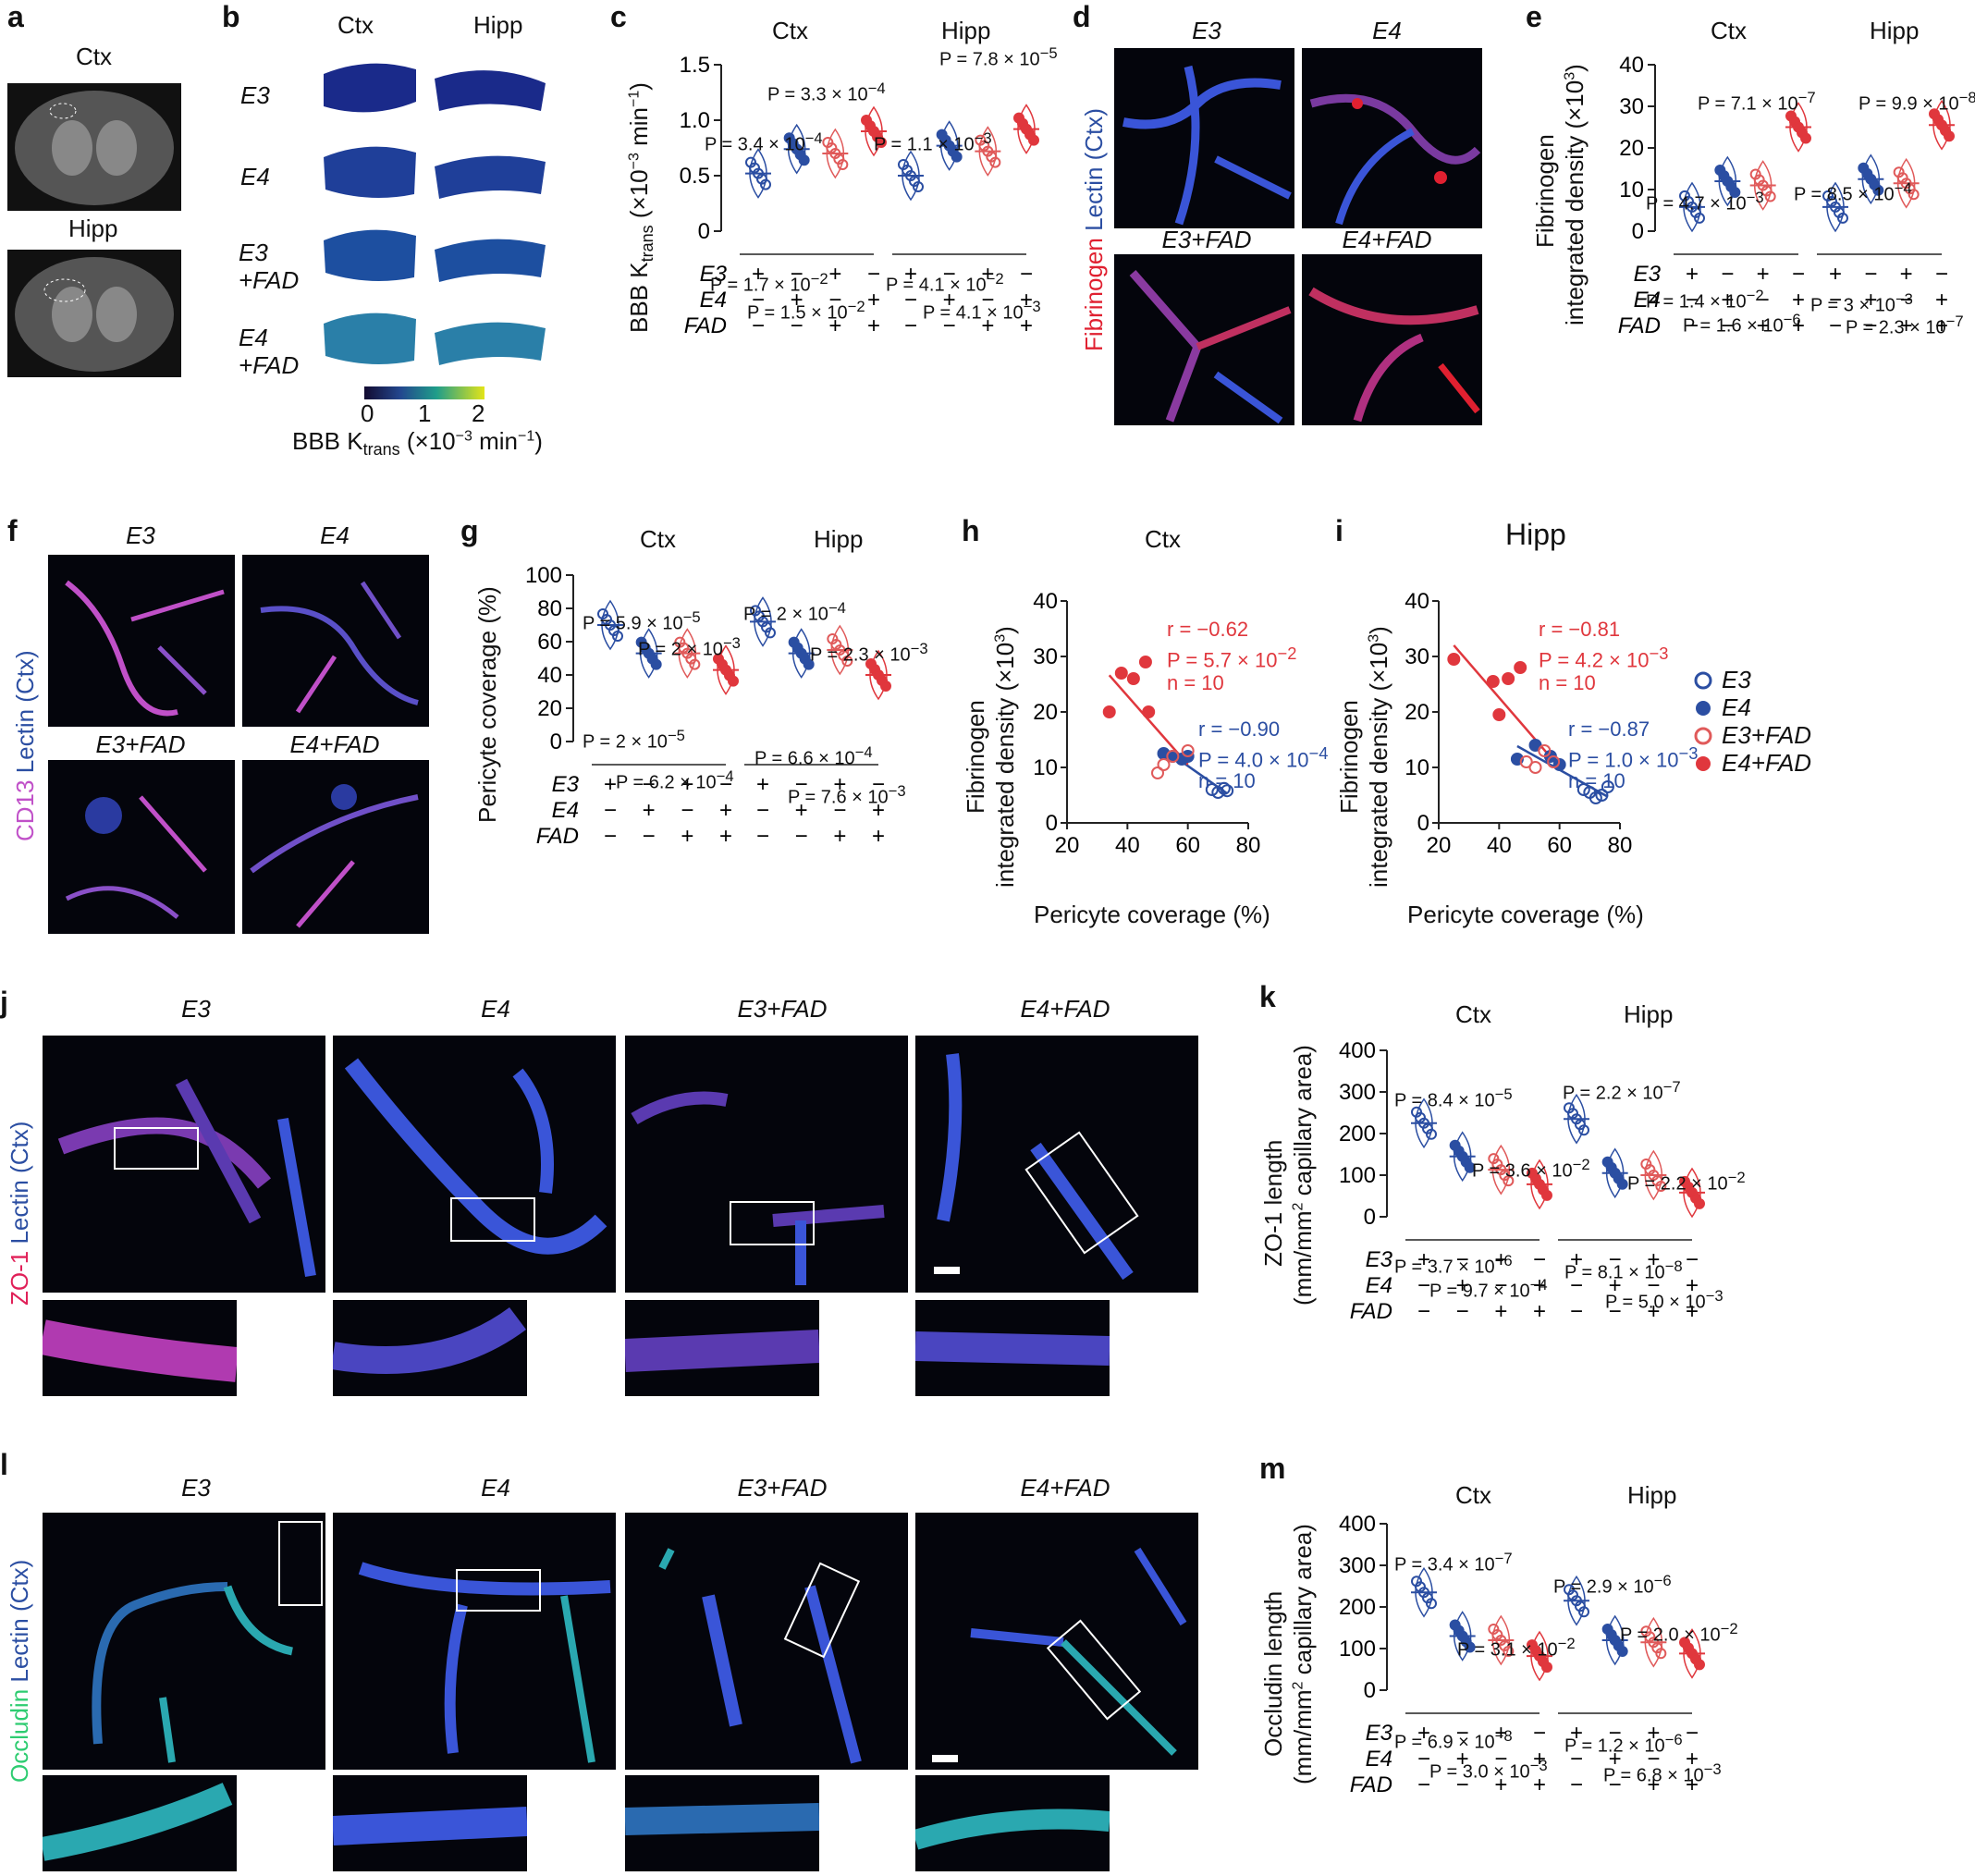 This screenshot has width=1975, height=1876. I want to click on title-ctx-e: Ctx, so click(1729, 30).